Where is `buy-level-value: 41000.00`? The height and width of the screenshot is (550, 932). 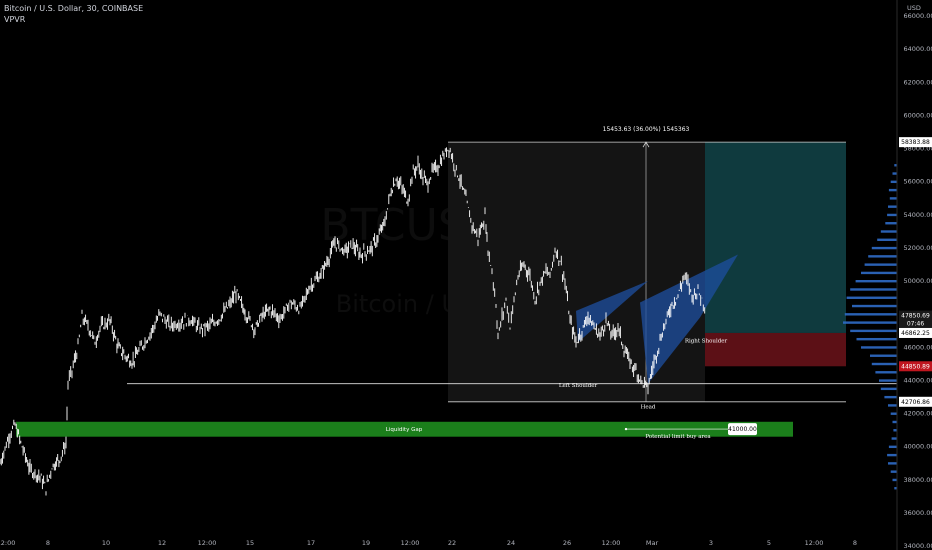
buy-level-value: 41000.00 is located at coordinates (742, 429).